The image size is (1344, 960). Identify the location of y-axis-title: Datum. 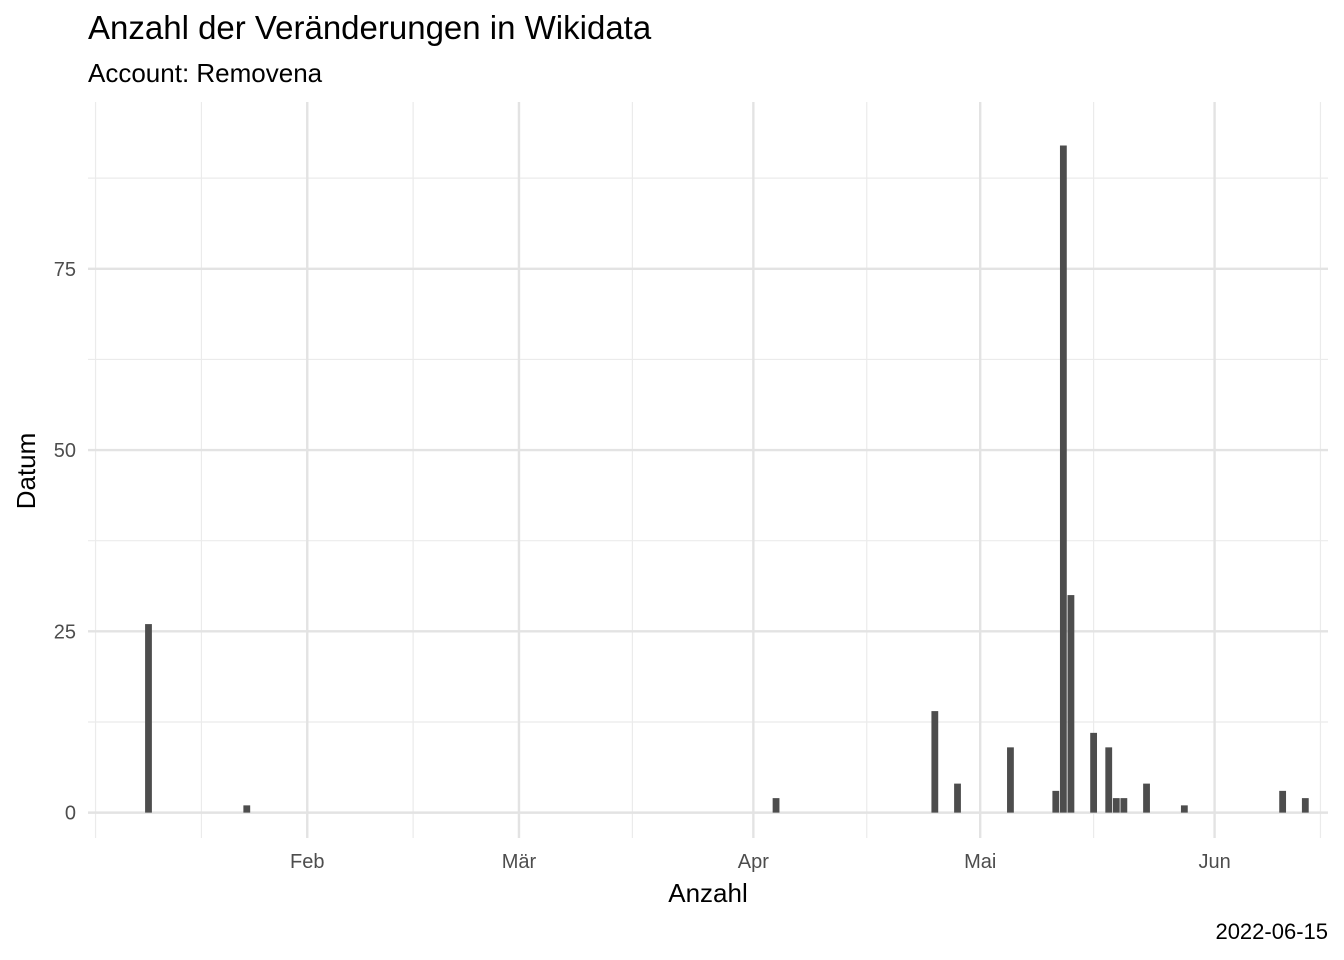
(26, 471).